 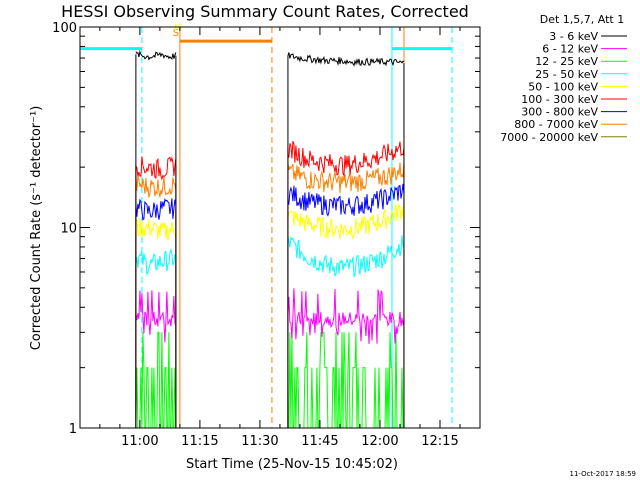 What do you see at coordinates (64, 28) in the screenshot?
I see `y-tick-label: 100` at bounding box center [64, 28].